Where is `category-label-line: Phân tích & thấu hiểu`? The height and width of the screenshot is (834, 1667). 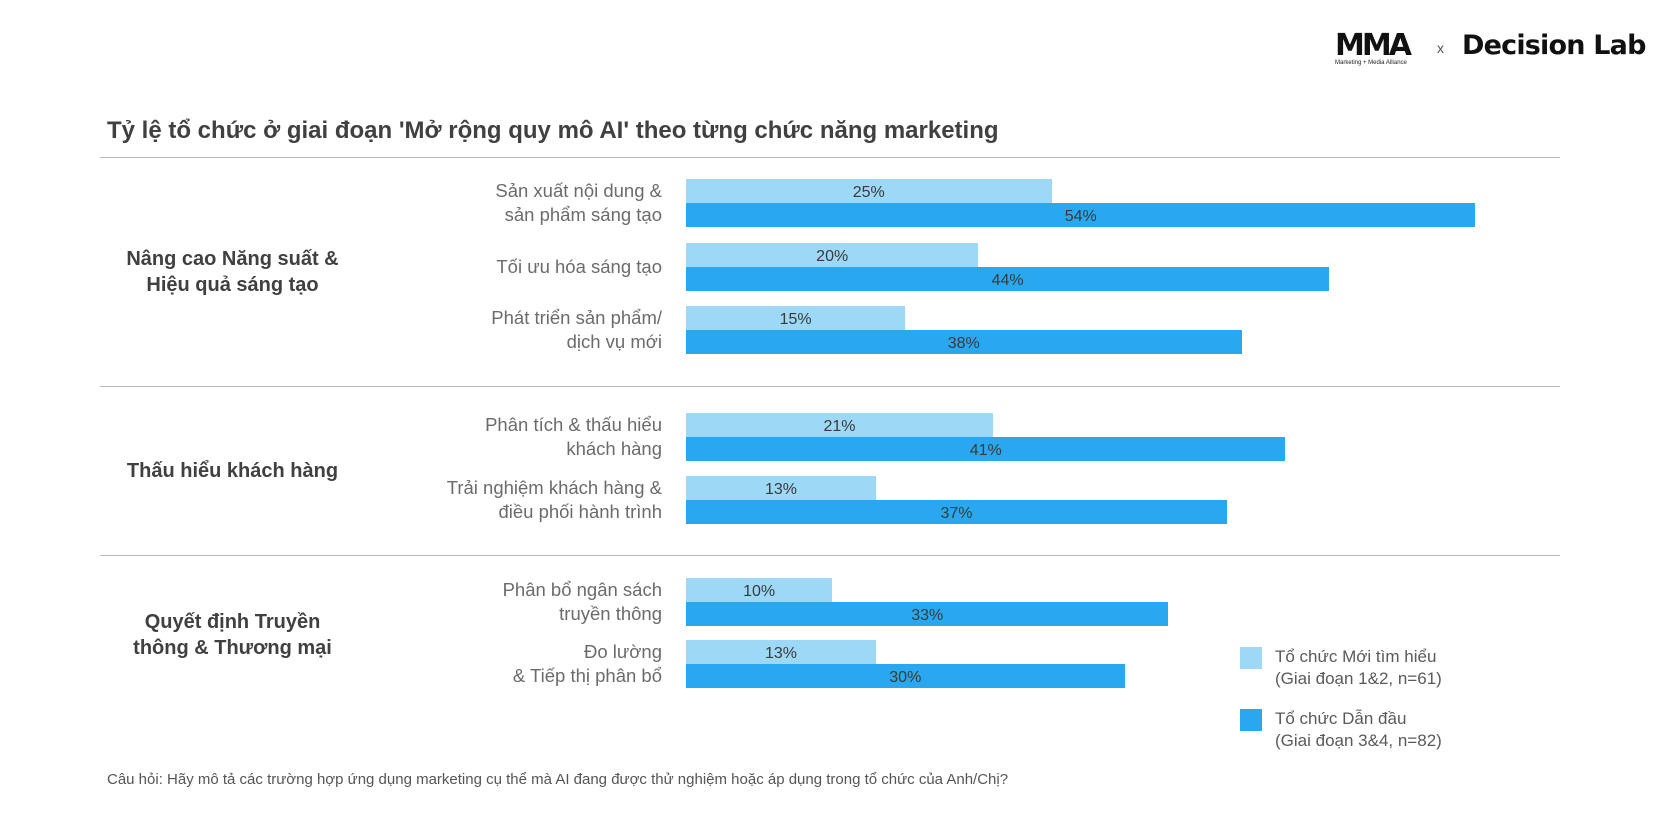 category-label-line: Phân tích & thấu hiểu is located at coordinates (573, 424).